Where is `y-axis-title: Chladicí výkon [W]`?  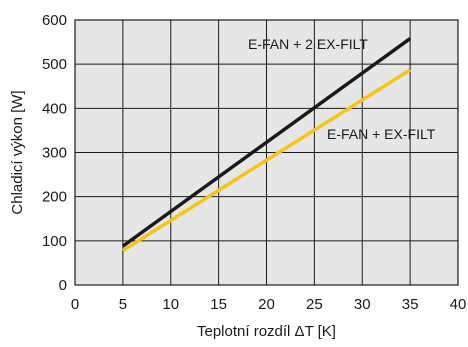 y-axis-title: Chladicí výkon [W] is located at coordinates (17, 152).